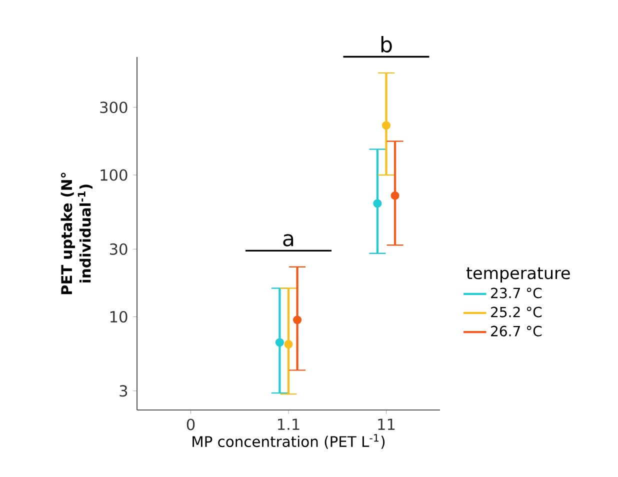 This screenshot has width=618, height=477. I want to click on x-tick-label: 1.1, so click(289, 424).